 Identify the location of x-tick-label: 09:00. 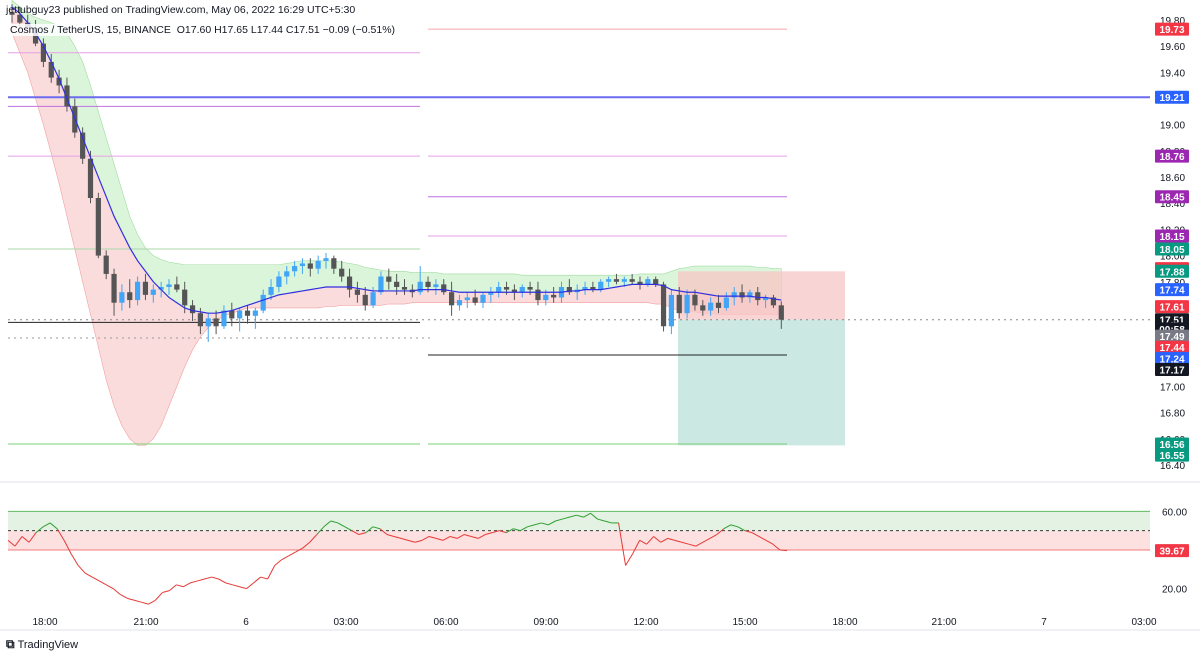
(545, 622).